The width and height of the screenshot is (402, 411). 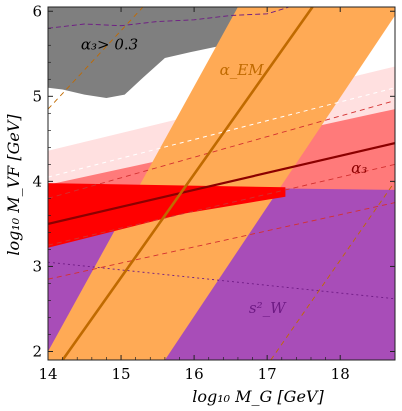 What do you see at coordinates (47, 374) in the screenshot?
I see `x-tick-label: 14` at bounding box center [47, 374].